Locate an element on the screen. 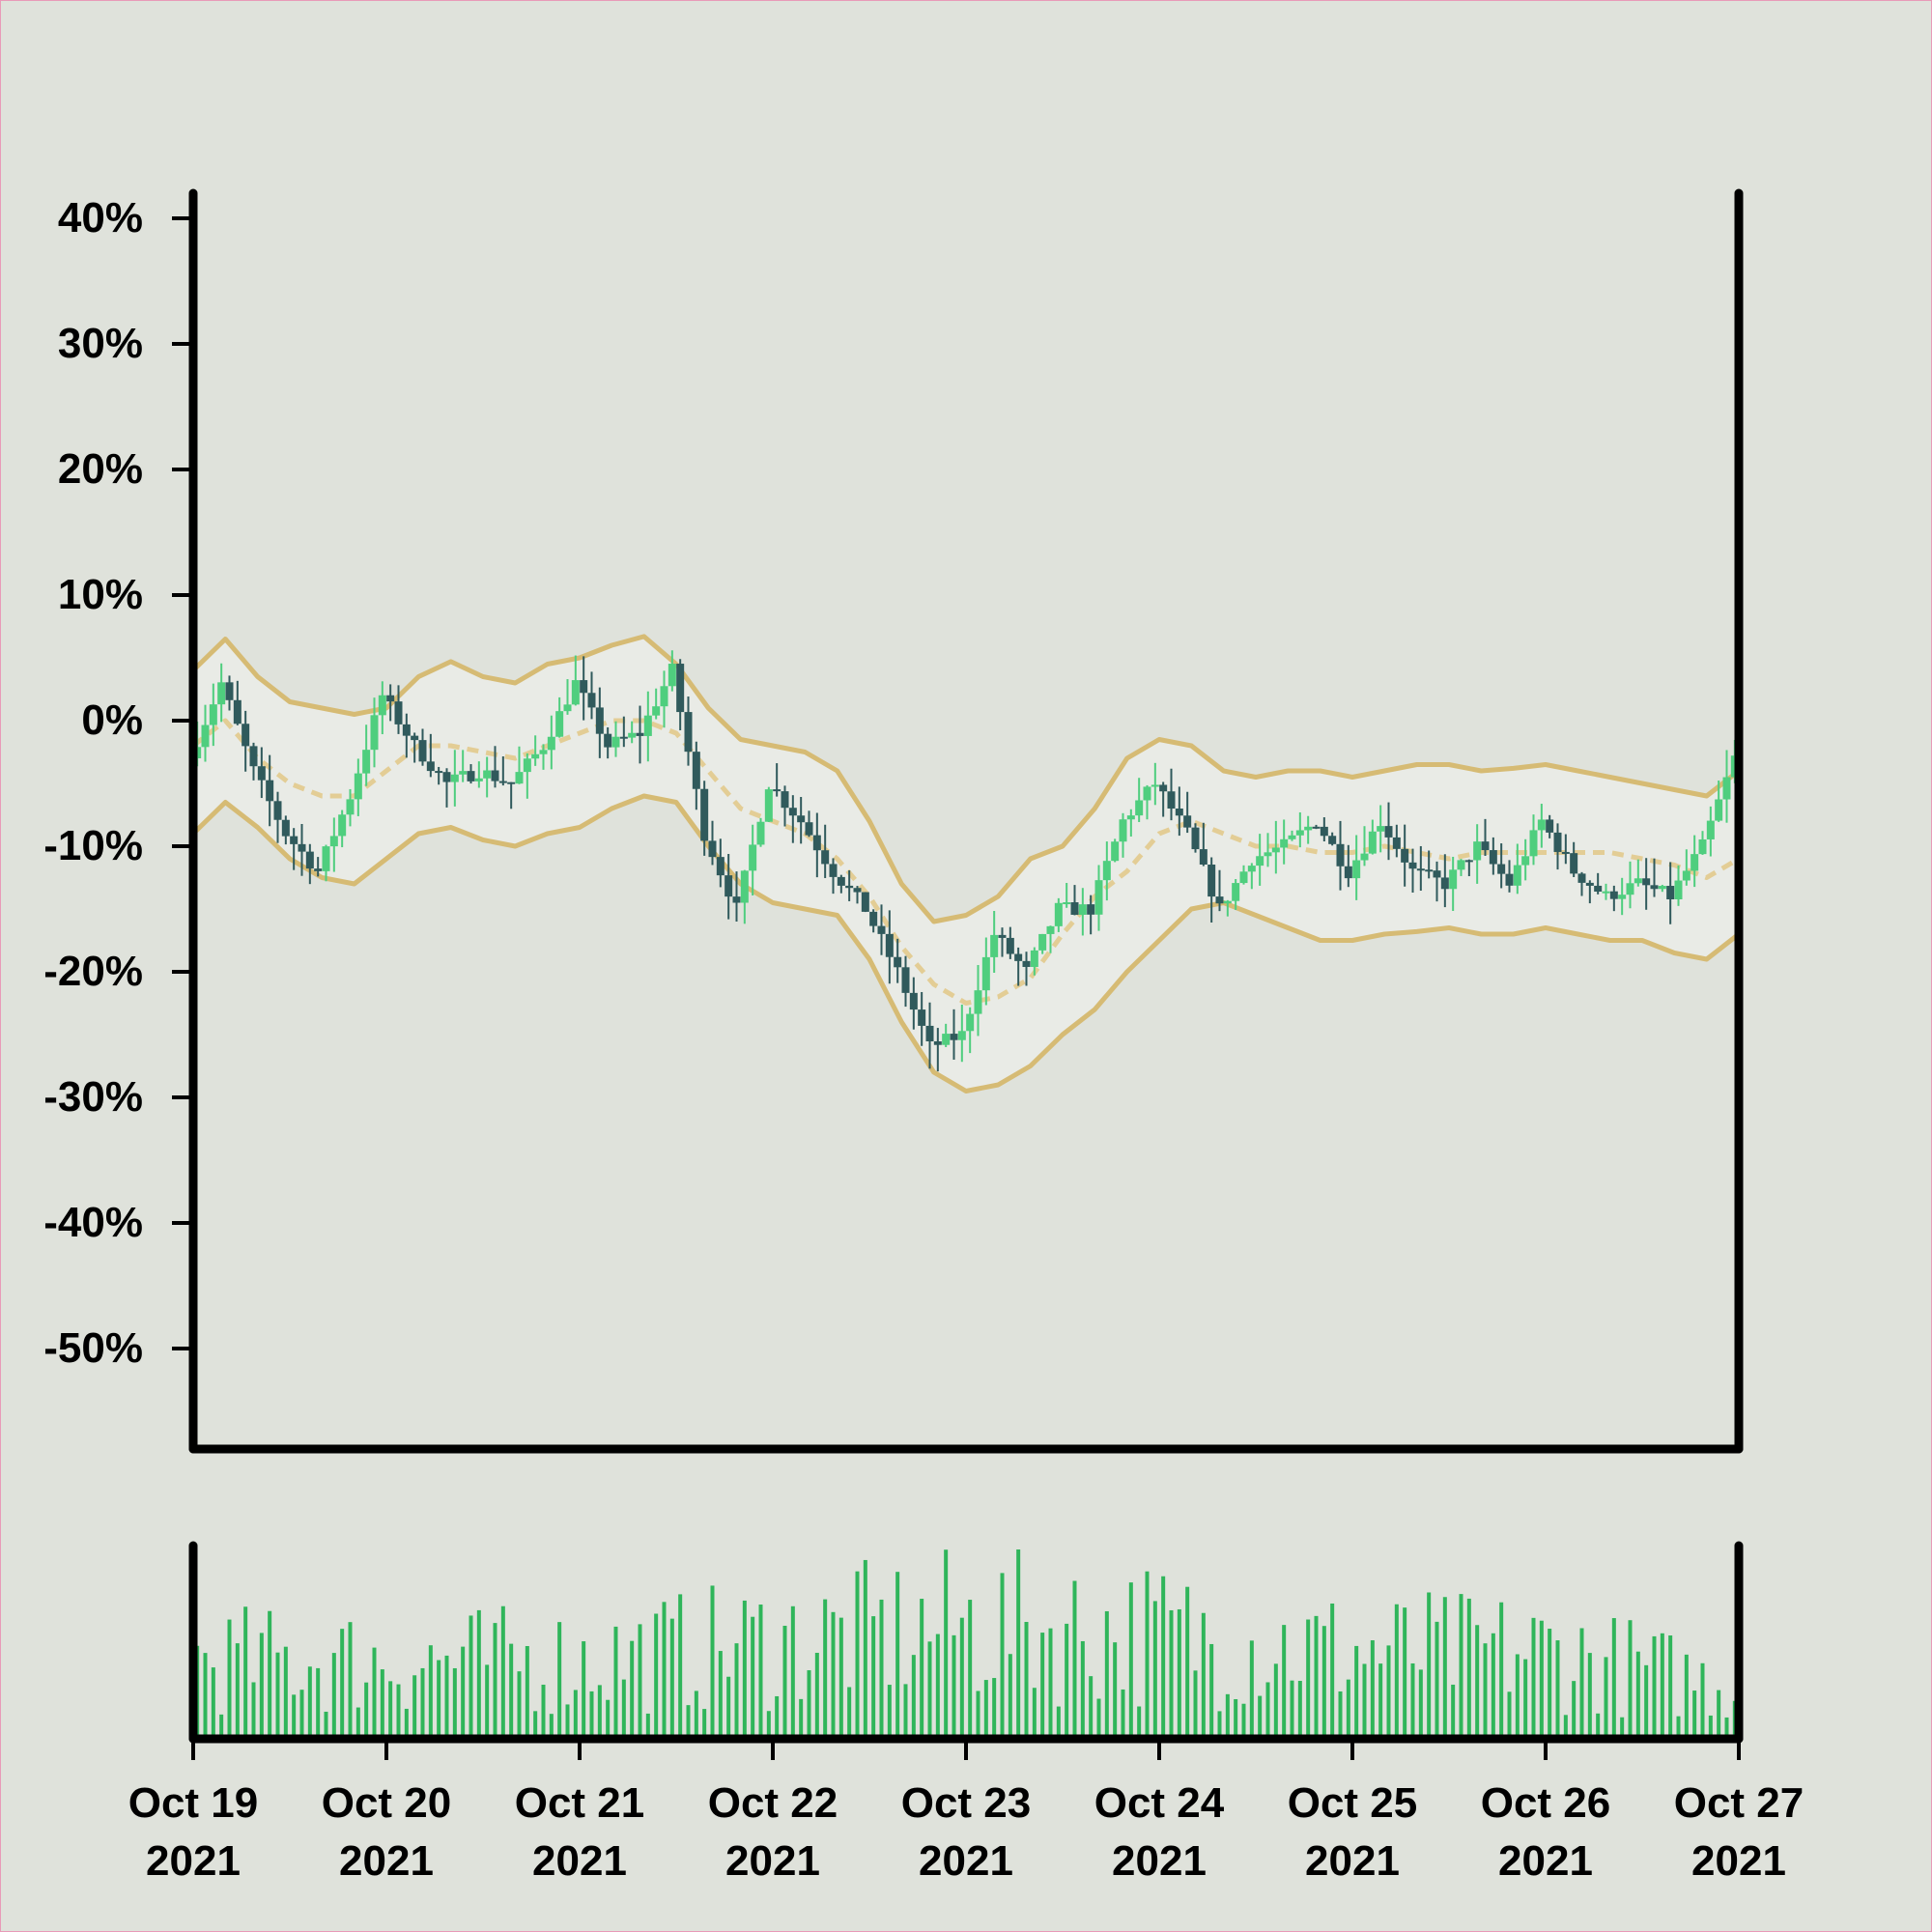 The width and height of the screenshot is (1932, 1932). upper-band-line is located at coordinates (966, 779).